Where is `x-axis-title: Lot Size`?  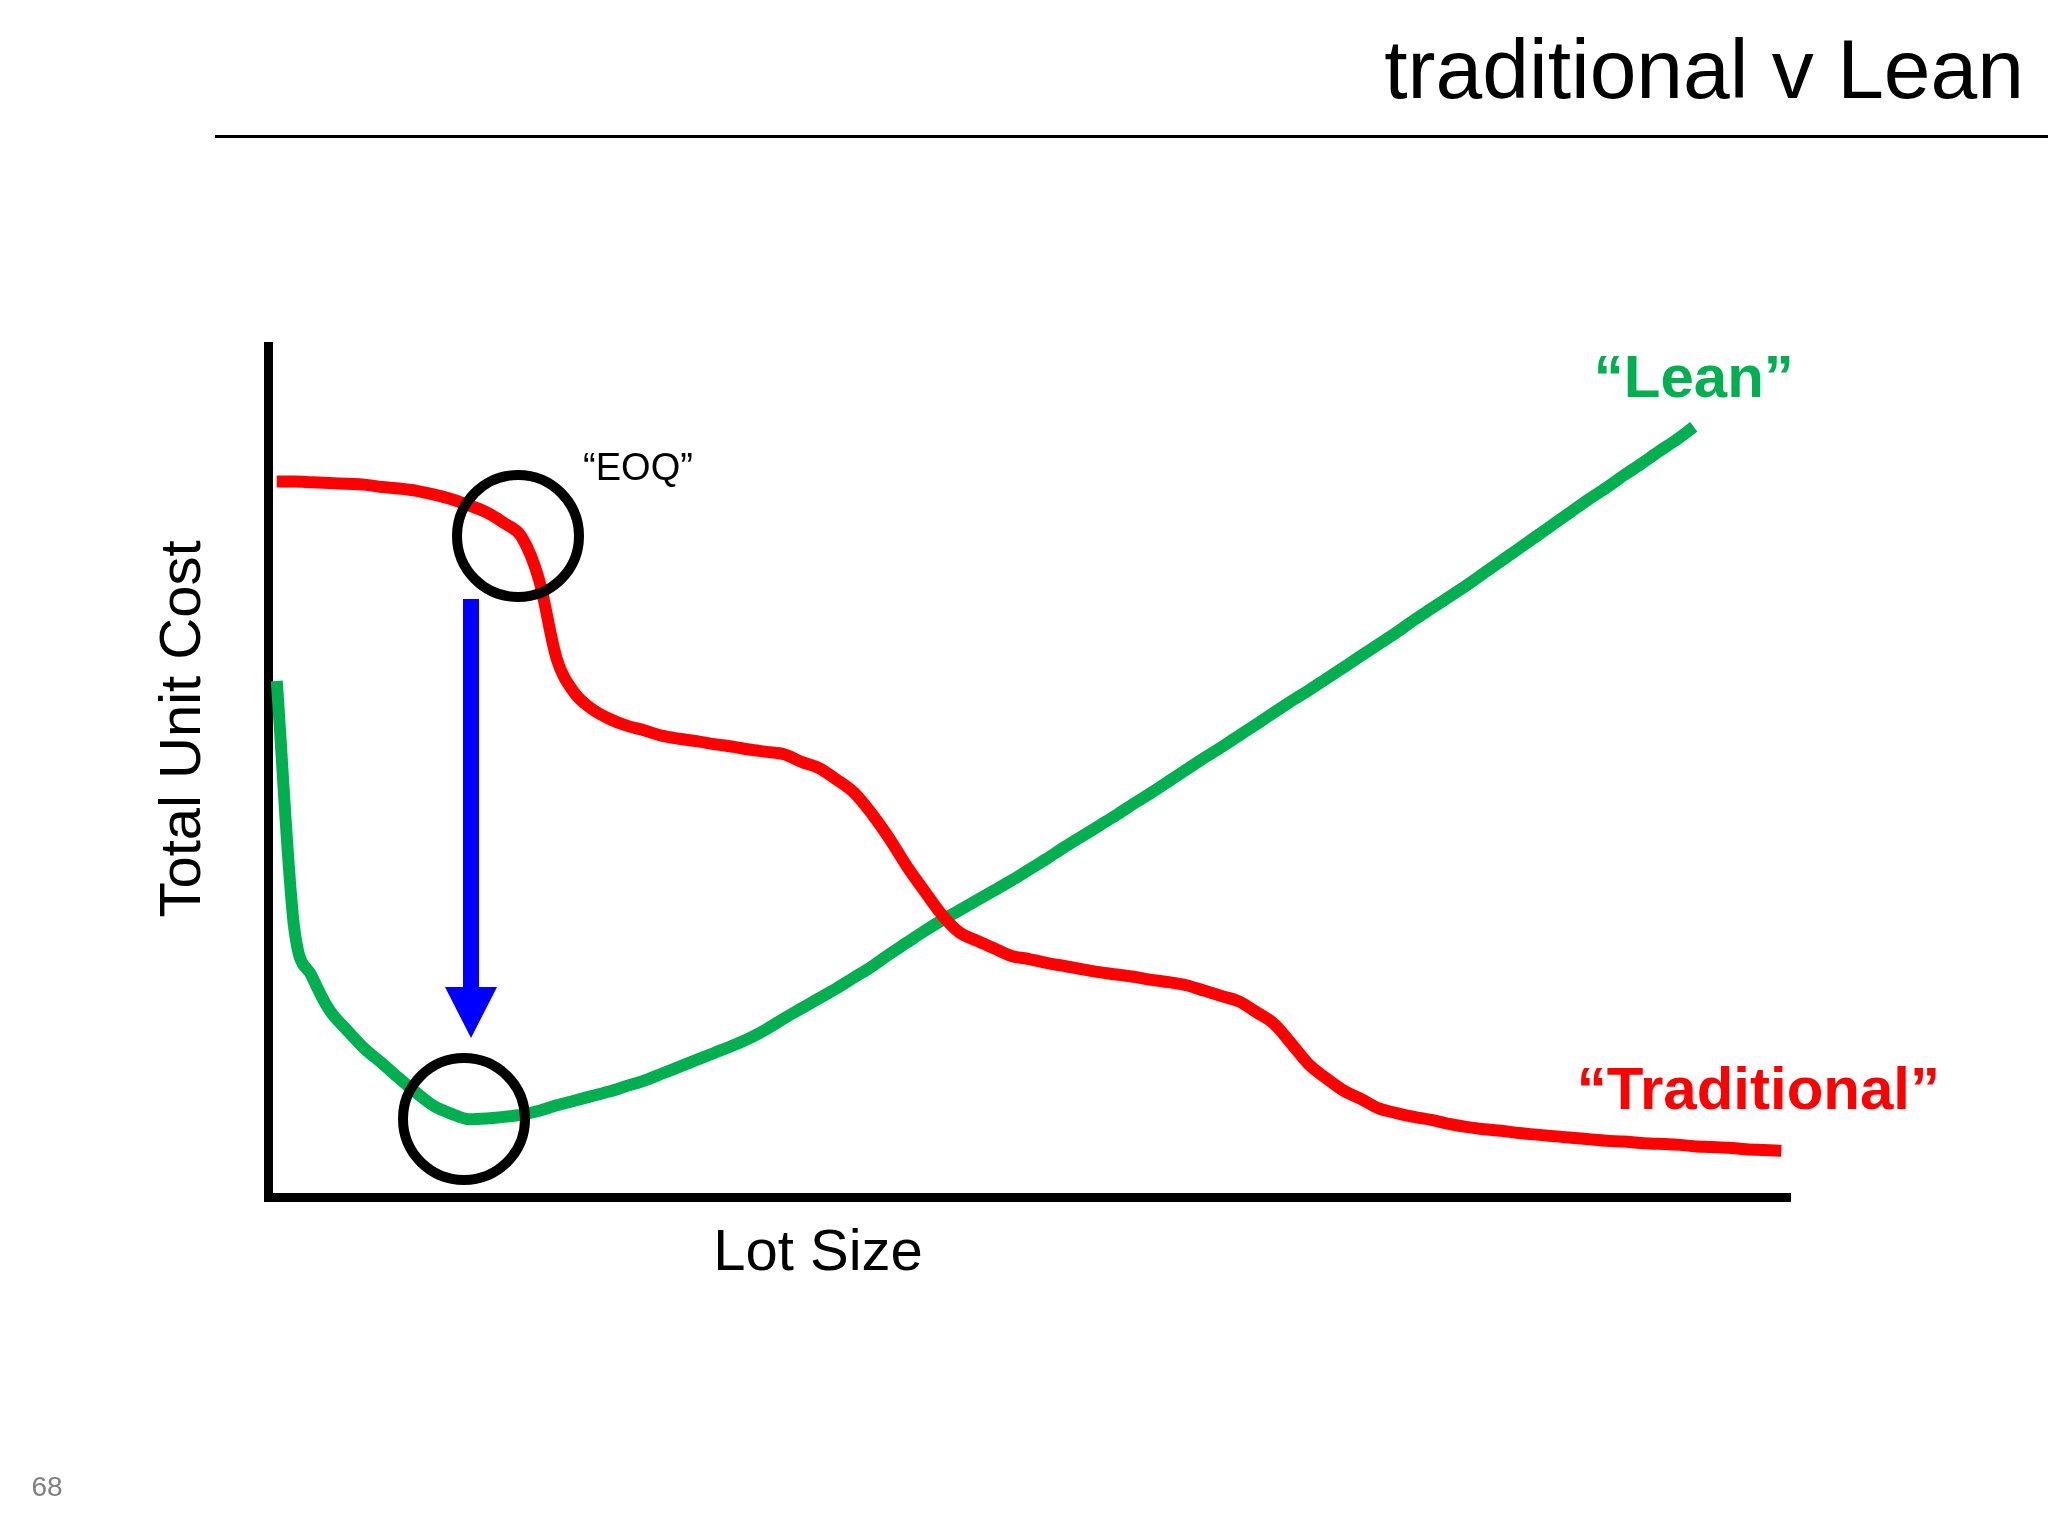
x-axis-title: Lot Size is located at coordinates (818, 1249).